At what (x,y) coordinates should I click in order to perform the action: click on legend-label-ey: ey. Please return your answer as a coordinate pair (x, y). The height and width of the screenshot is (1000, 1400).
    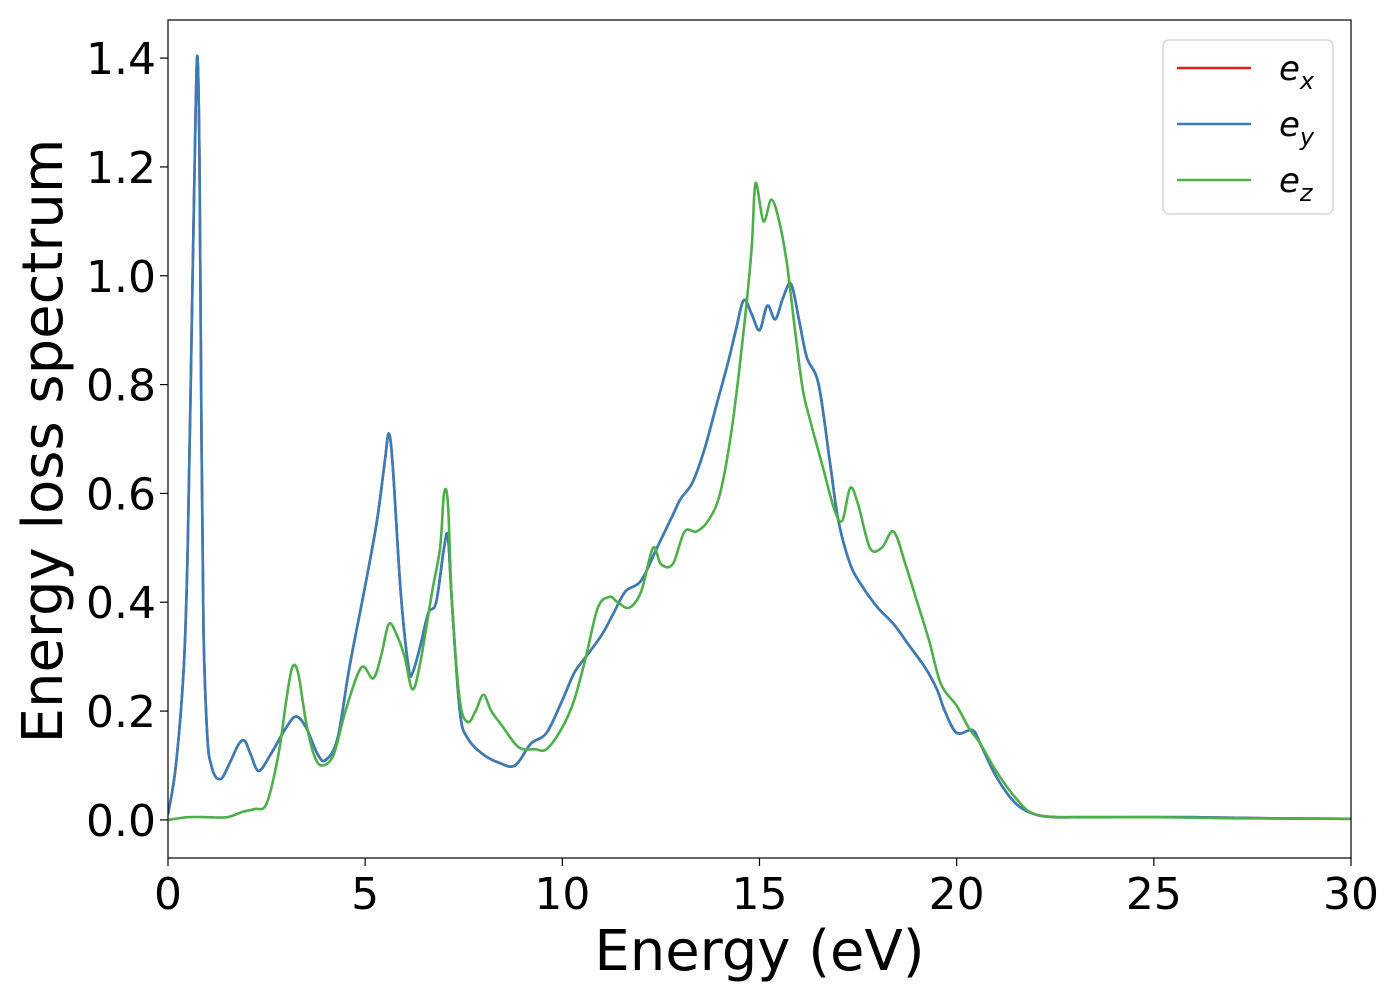
    Looking at the image, I should click on (1297, 128).